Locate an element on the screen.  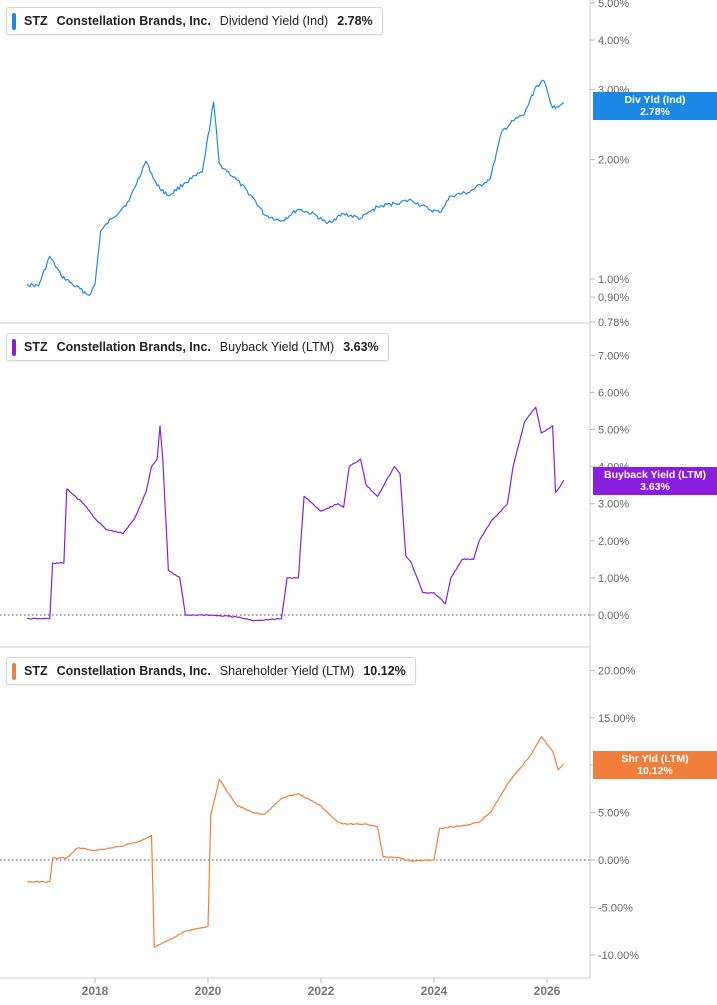
y-tick-label: 6.00% is located at coordinates (613, 393).